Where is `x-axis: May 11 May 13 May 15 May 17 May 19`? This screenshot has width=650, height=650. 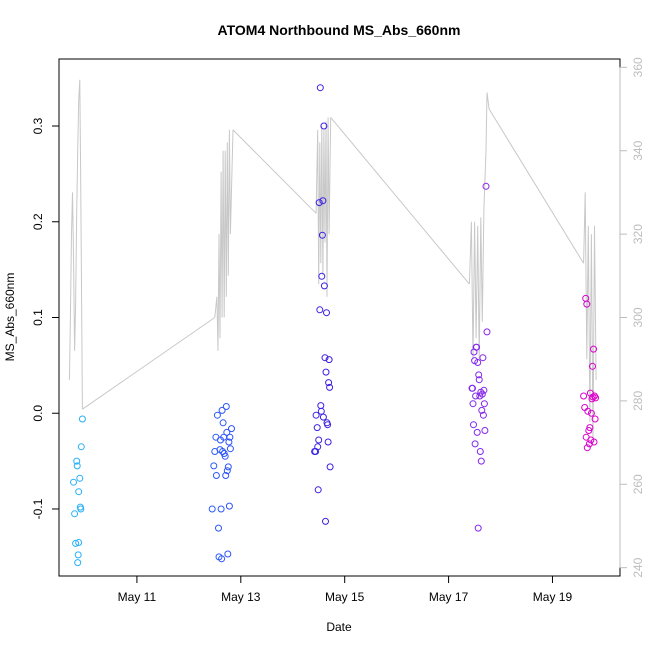
x-axis: May 11 May 13 May 15 May 17 May 19 is located at coordinates (345, 589).